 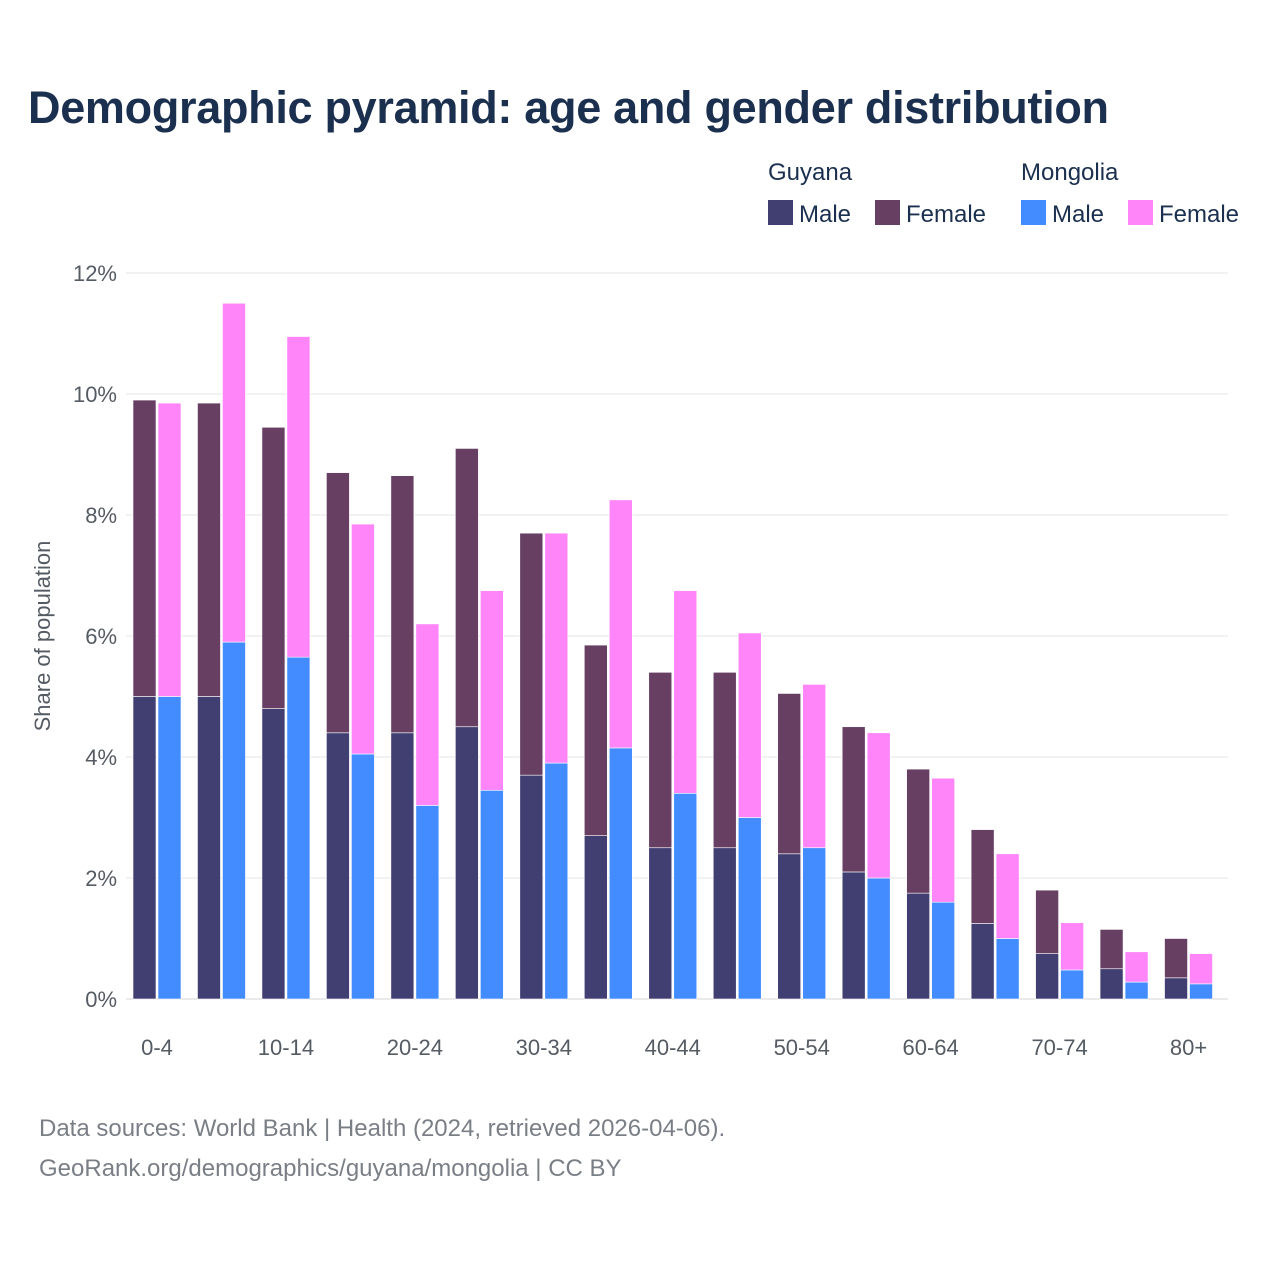 What do you see at coordinates (1059, 1047) in the screenshot?
I see `x-tick-label: 70-74` at bounding box center [1059, 1047].